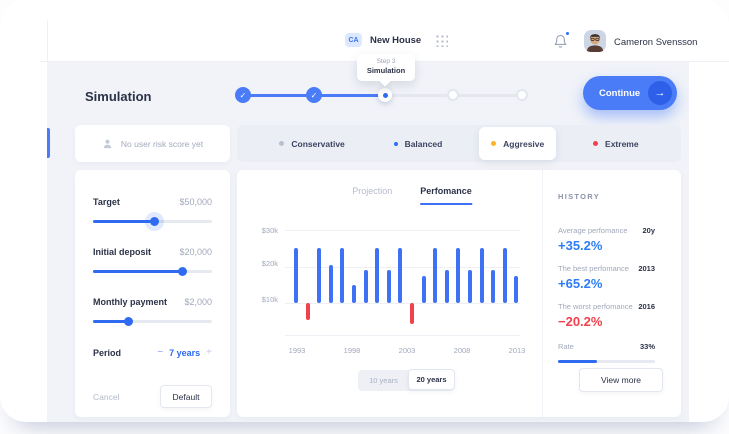  I want to click on target-slider, so click(152, 221).